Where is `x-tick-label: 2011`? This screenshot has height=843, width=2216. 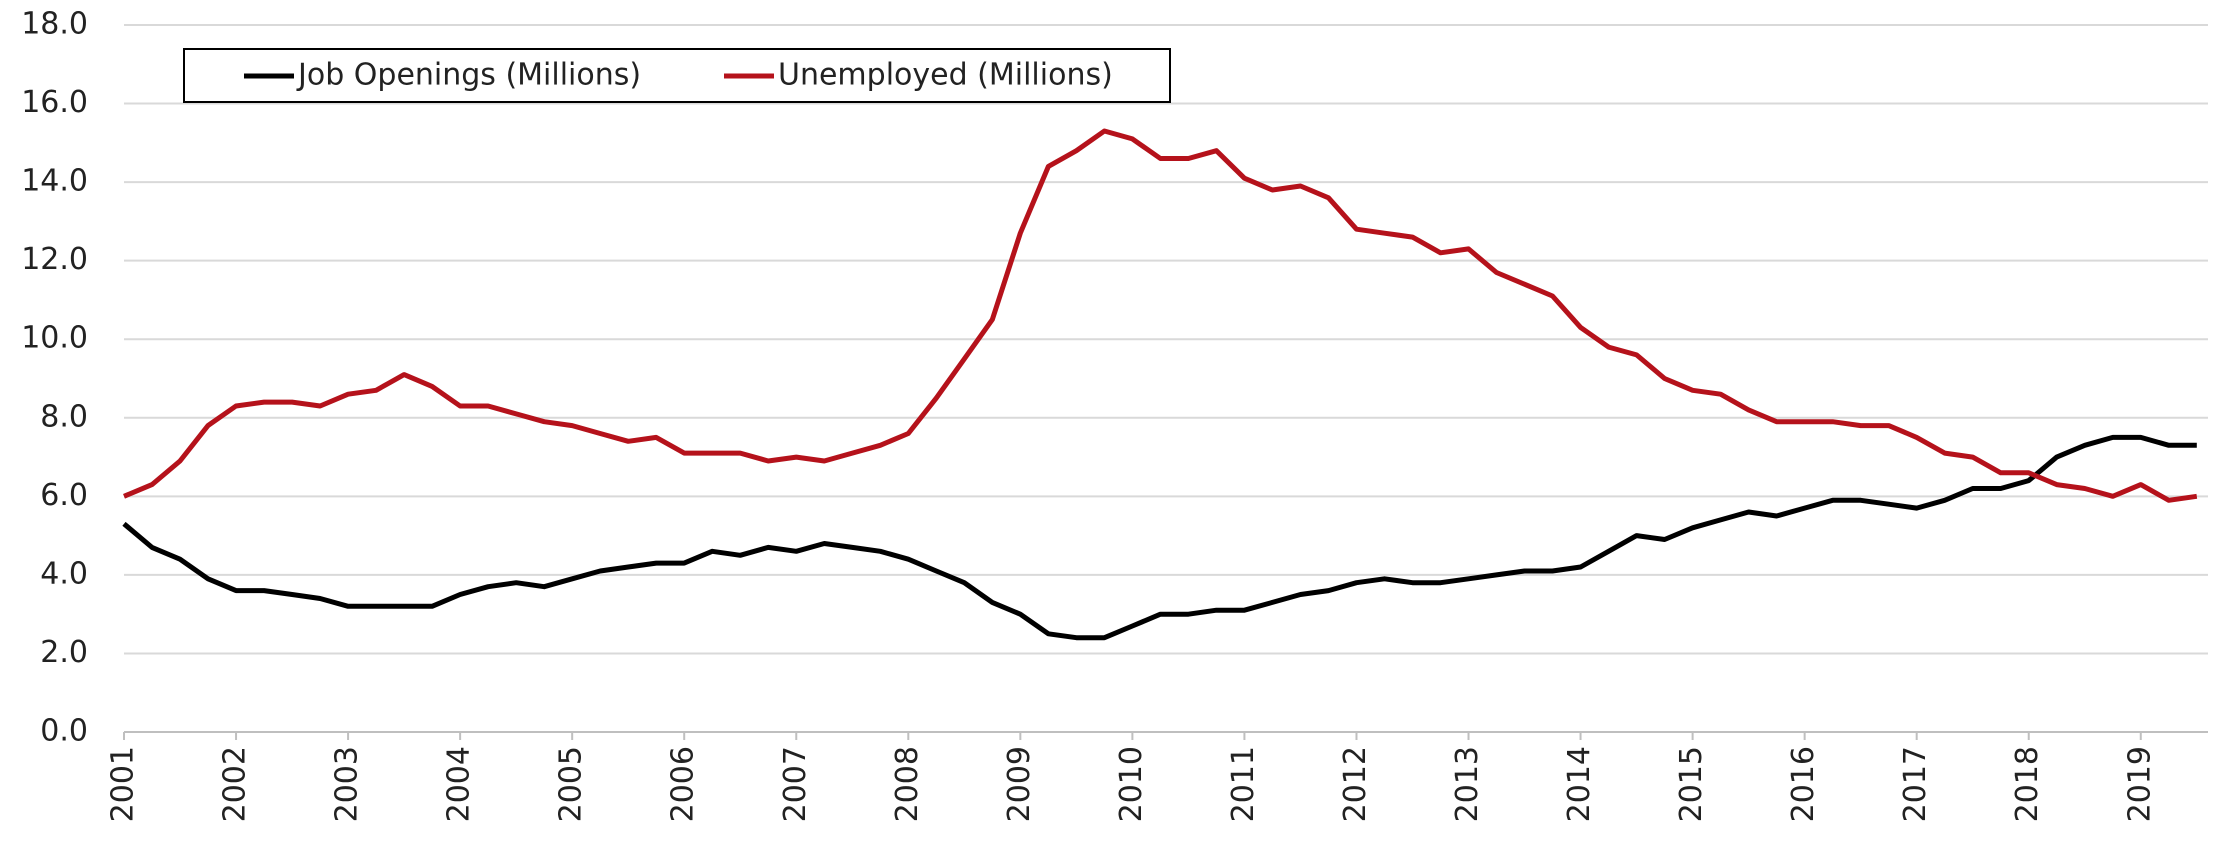
x-tick-label: 2011 is located at coordinates (1243, 784).